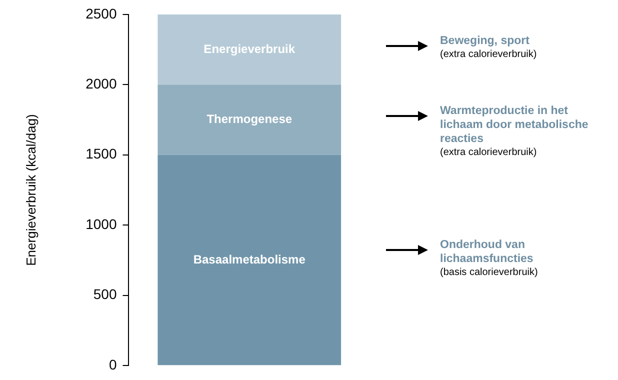 The width and height of the screenshot is (618, 380). What do you see at coordinates (489, 258) in the screenshot?
I see `text: Onderhoud van lichaamsfuncties (basis calorieverbruik)` at bounding box center [489, 258].